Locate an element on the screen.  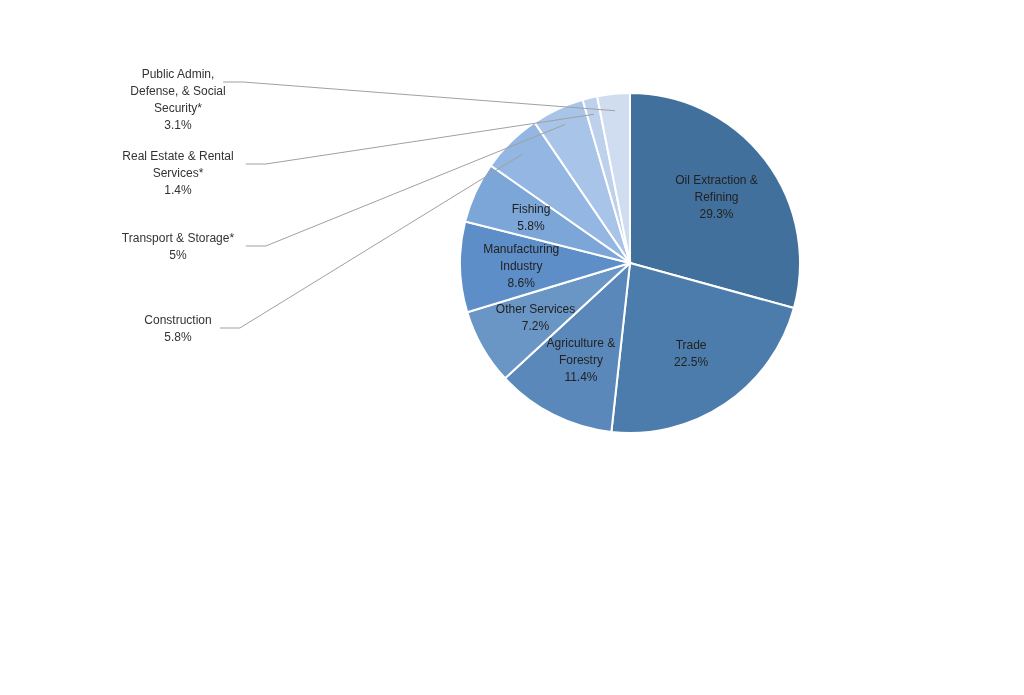
slice-label: Fishing is located at coordinates (531, 209).